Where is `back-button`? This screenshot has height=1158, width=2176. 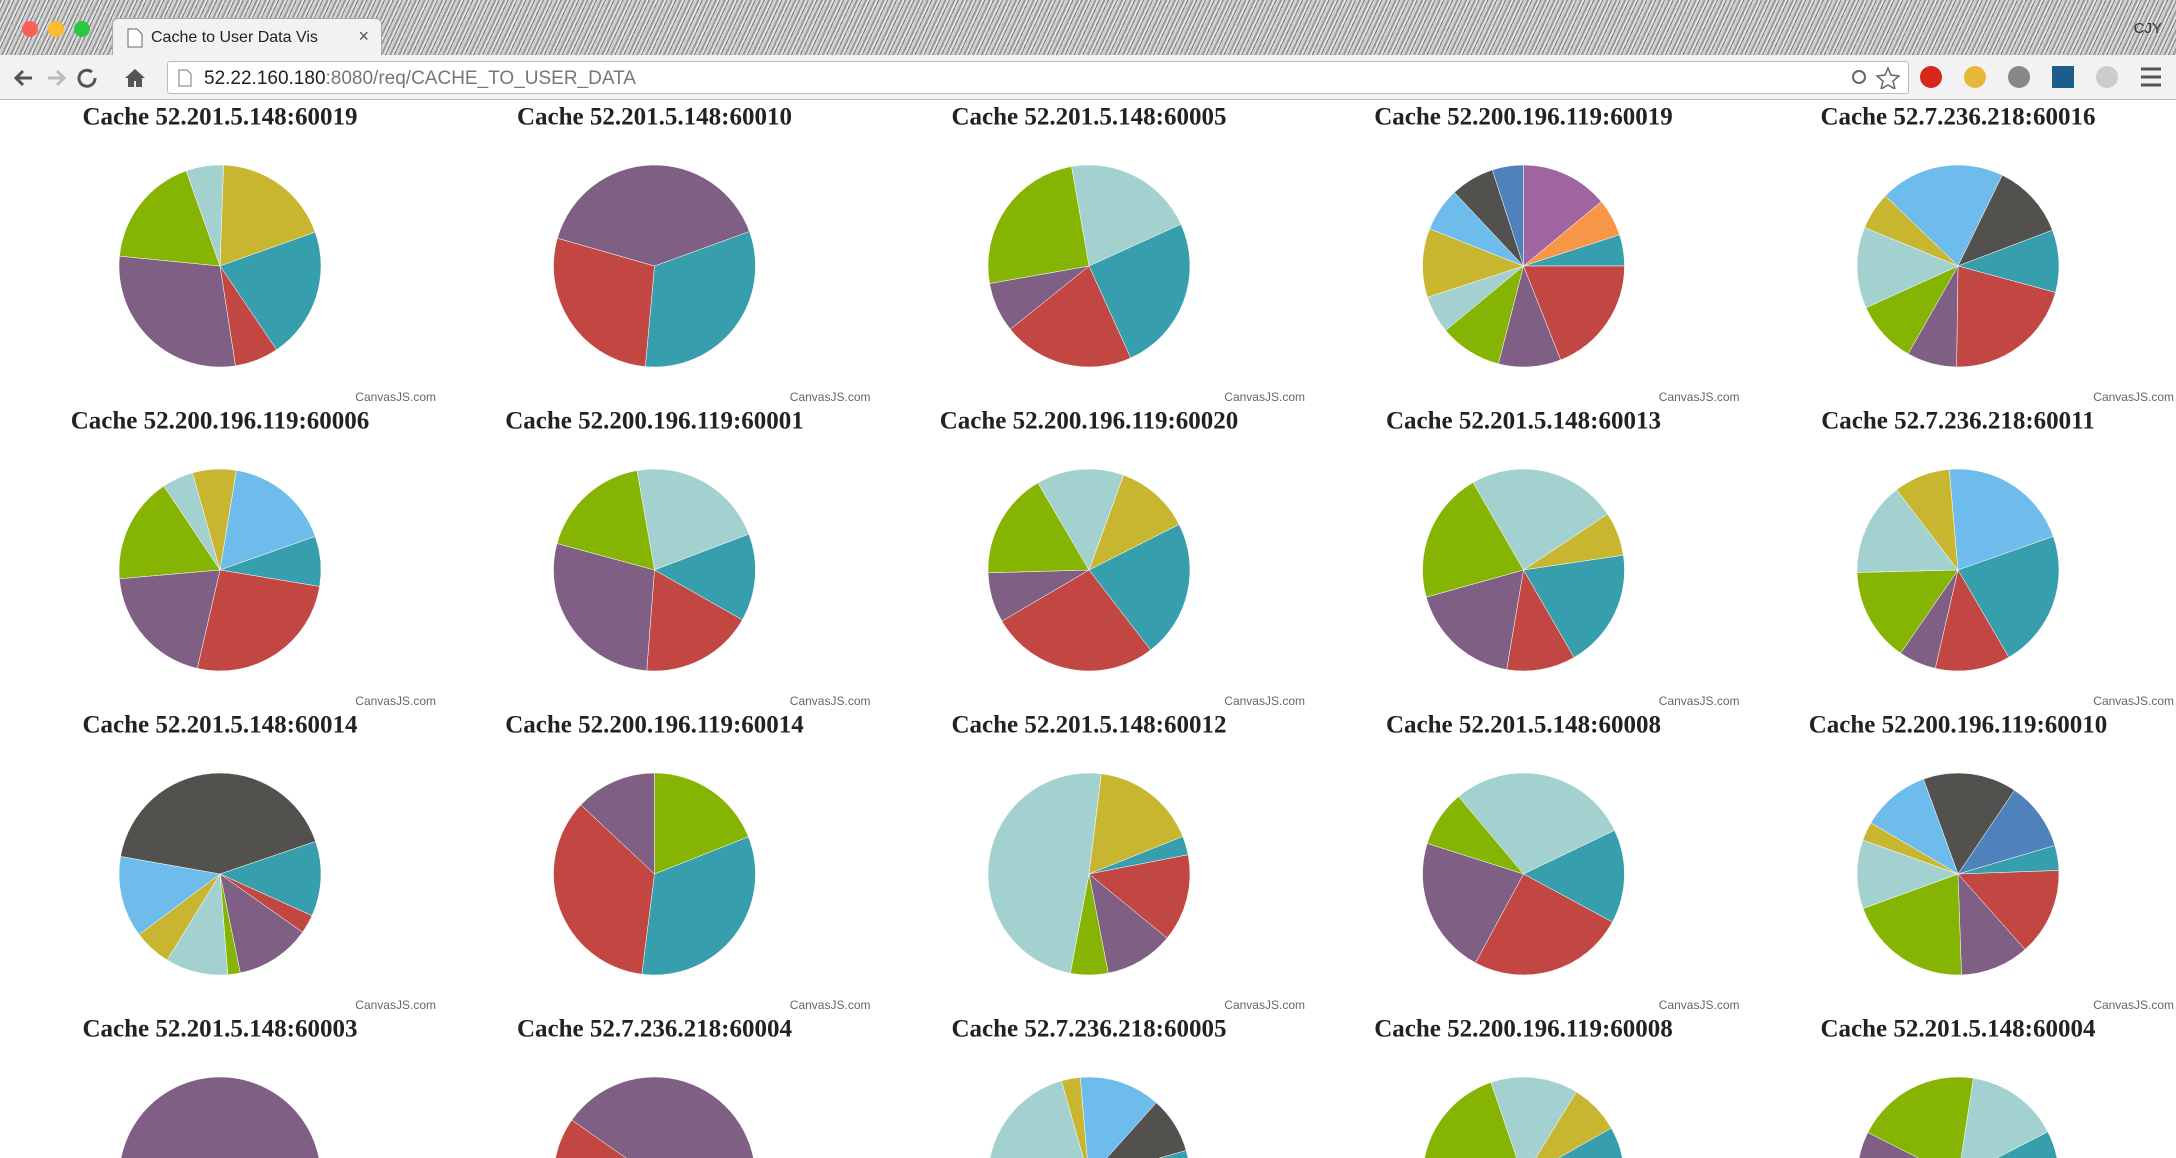
back-button is located at coordinates (22, 78).